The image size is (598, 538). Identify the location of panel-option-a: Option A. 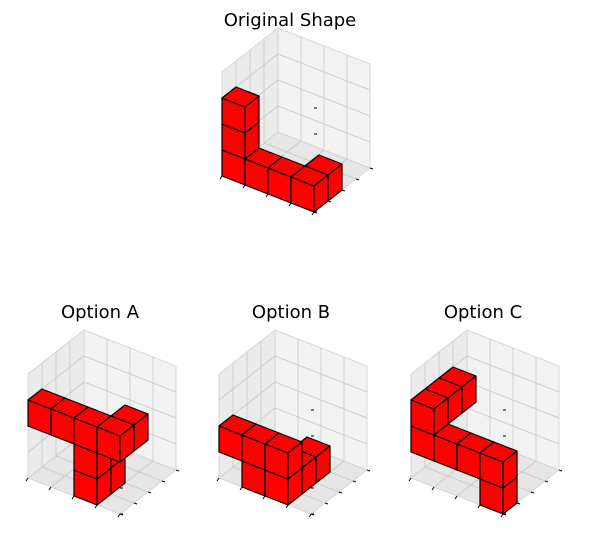
(100, 409).